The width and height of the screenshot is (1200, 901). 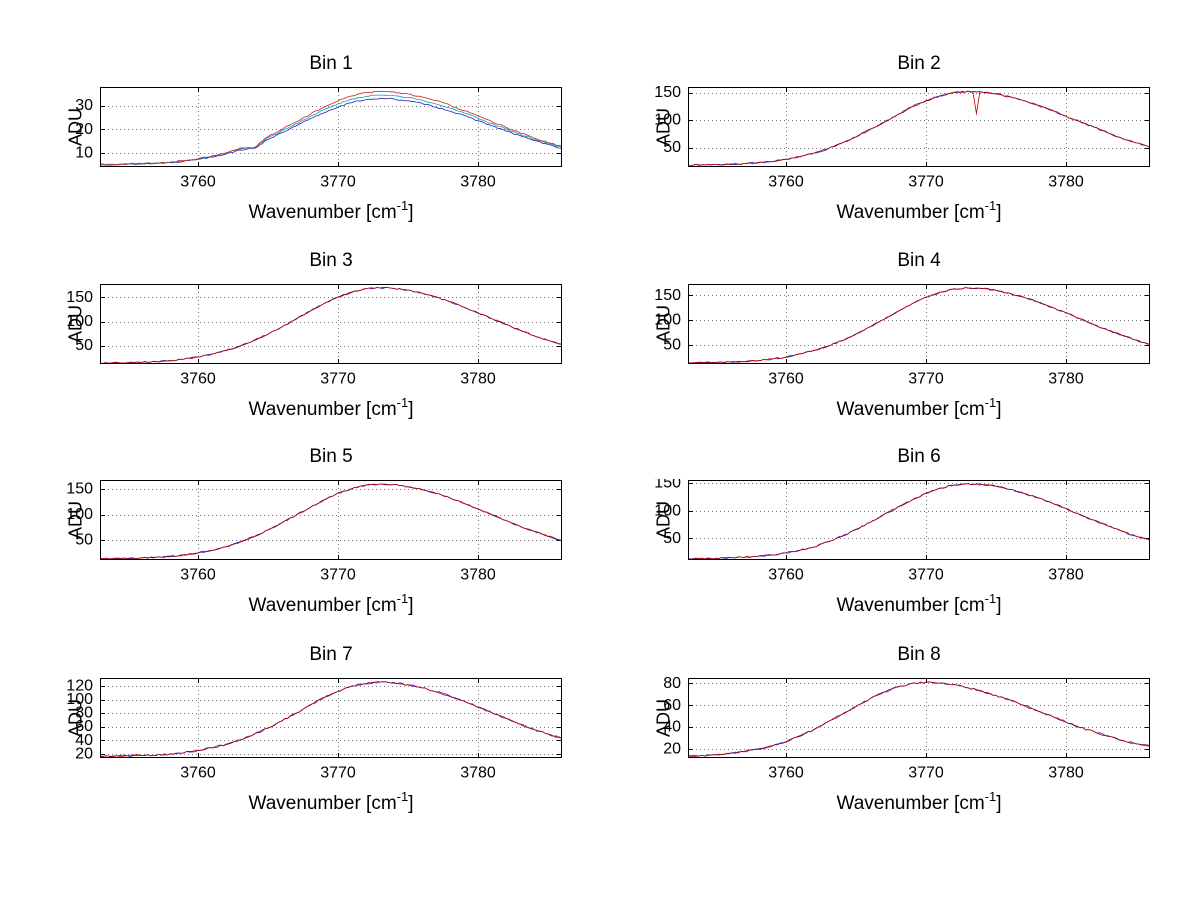 I want to click on subplot-bin-7: Bin 7 ADU Wavenumber [cm-1], so click(x=297, y=733).